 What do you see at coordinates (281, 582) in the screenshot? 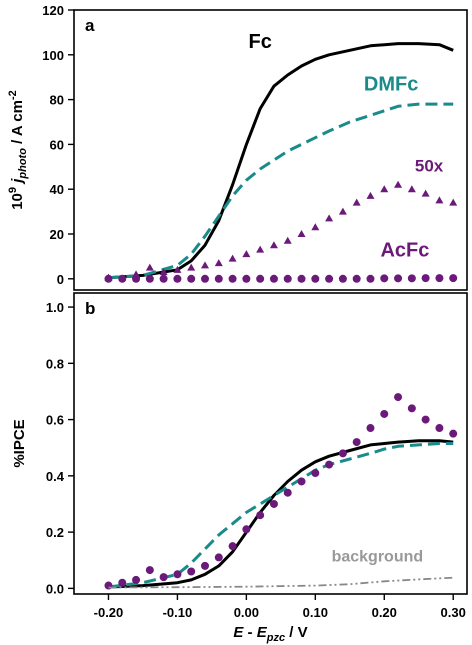
I see `series-line-background` at bounding box center [281, 582].